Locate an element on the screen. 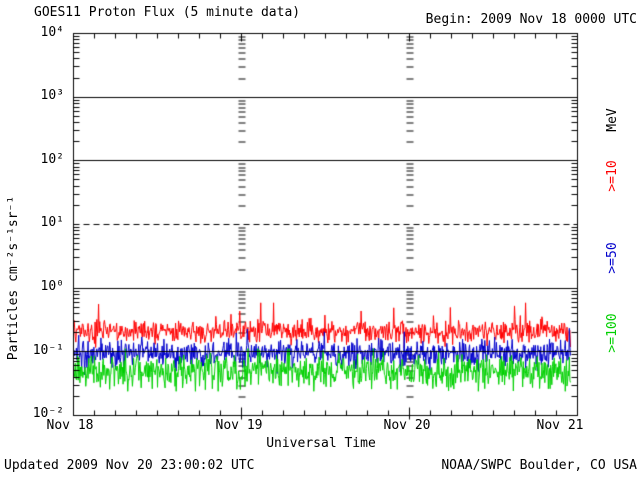 The image size is (640, 480). x-axis-title: Universal Time is located at coordinates (321, 443).